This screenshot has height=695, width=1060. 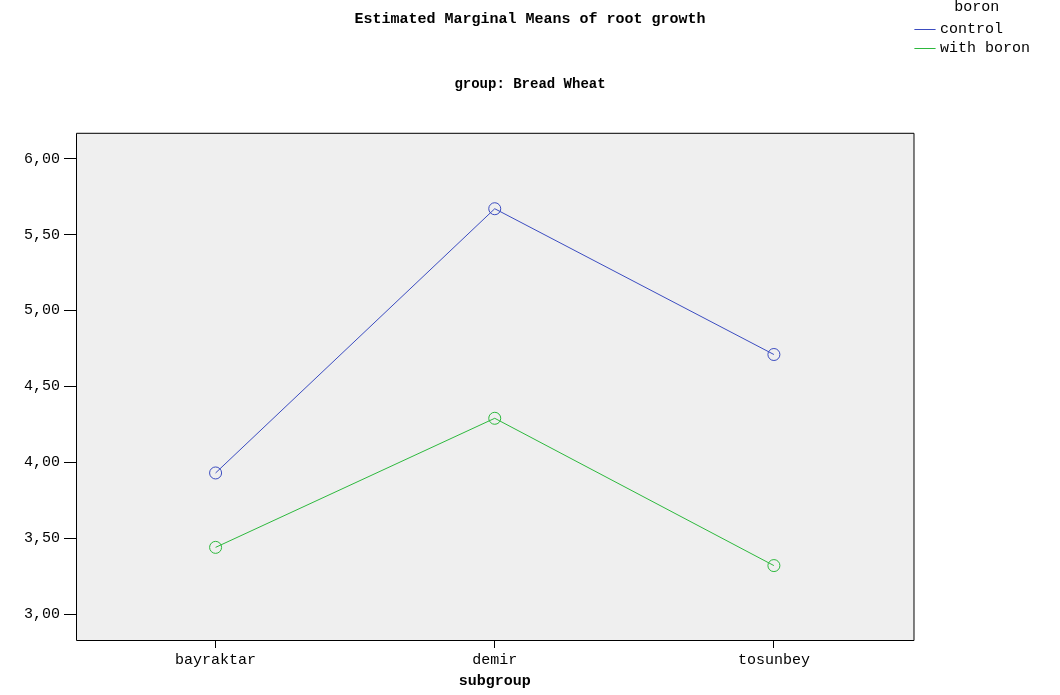 What do you see at coordinates (984, 49) in the screenshot?
I see `legend-label: with boron` at bounding box center [984, 49].